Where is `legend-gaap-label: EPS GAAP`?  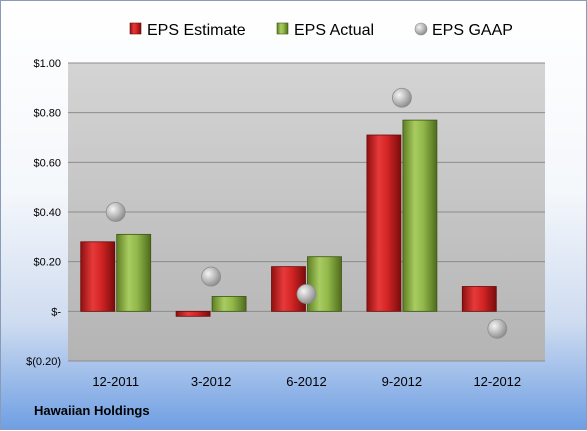
legend-gaap-label: EPS GAAP is located at coordinates (472, 30).